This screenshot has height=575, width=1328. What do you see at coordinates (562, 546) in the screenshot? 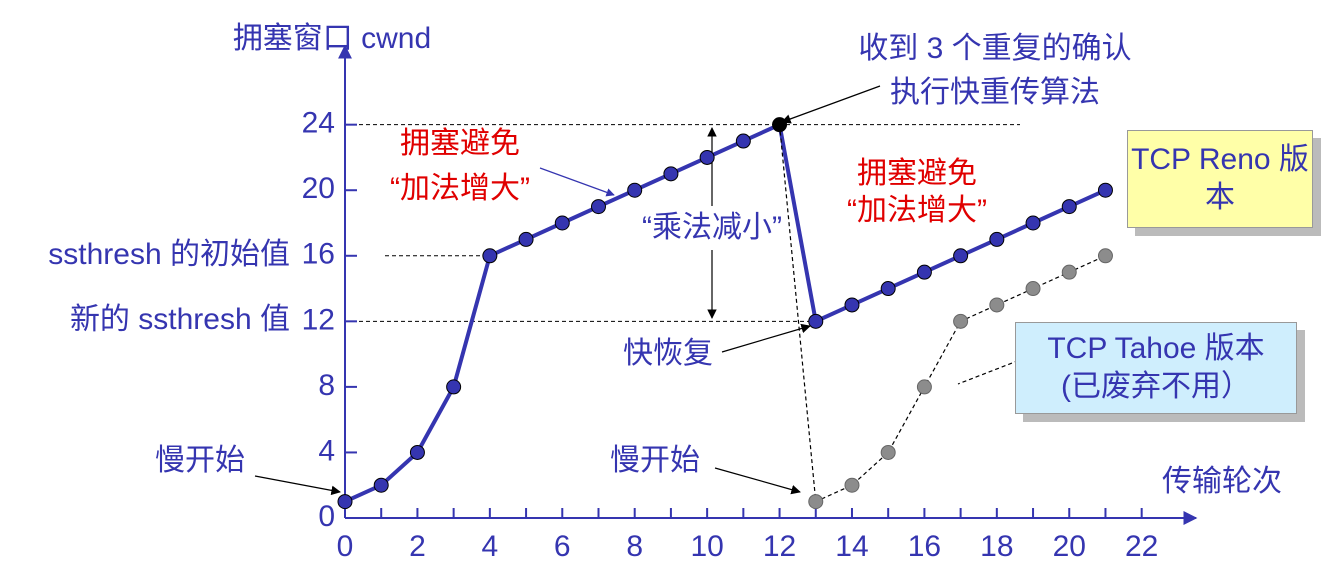
I see `x-tick-label: 6` at bounding box center [562, 546].